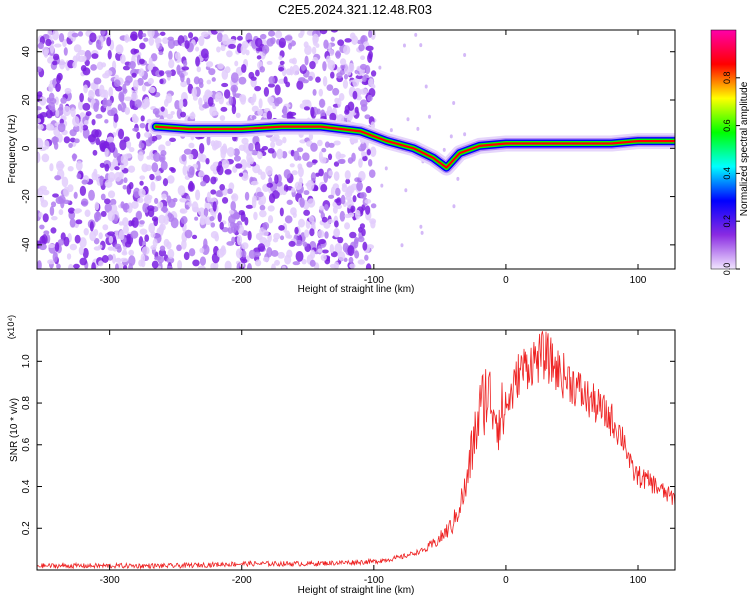 This screenshot has height=600, width=750. What do you see at coordinates (26, 196) in the screenshot?
I see `y-tick-label: -20` at bounding box center [26, 196].